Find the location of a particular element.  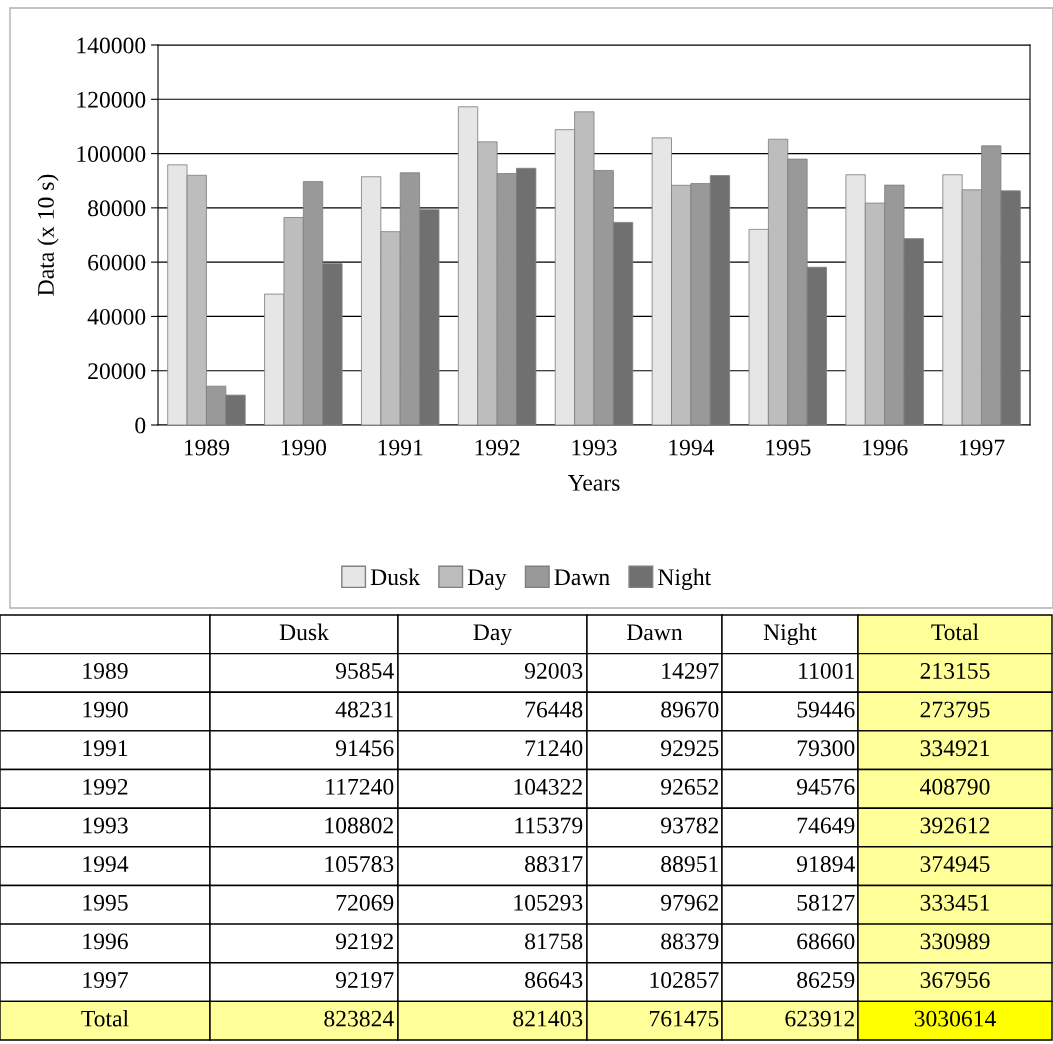

text: 108802 is located at coordinates (359, 825).